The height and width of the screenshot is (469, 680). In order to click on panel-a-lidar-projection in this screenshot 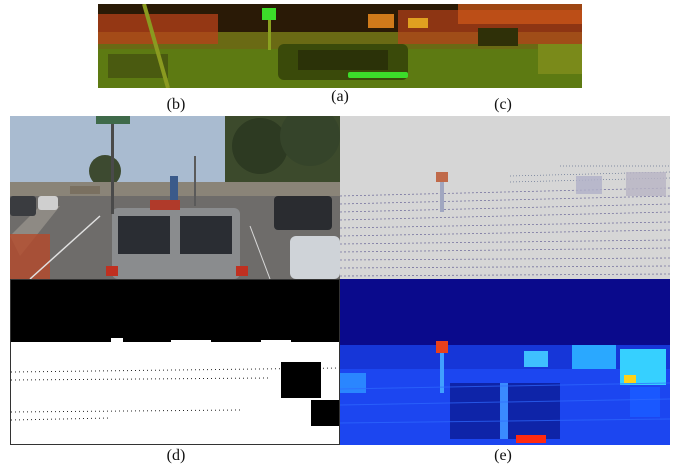, I will do `click(340, 46)`.